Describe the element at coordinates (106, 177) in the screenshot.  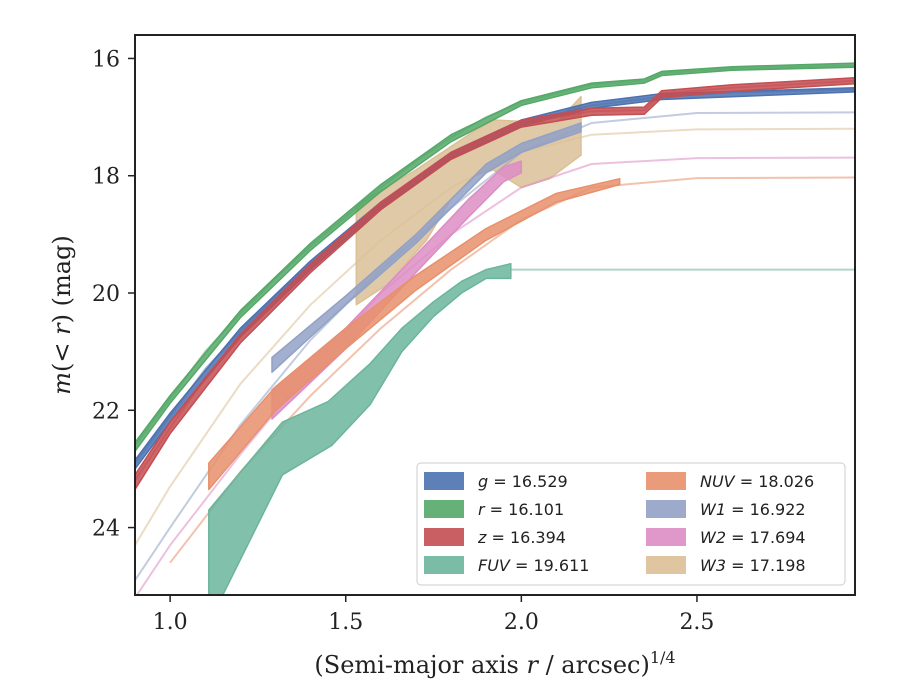
I see `y-tick-label: 18` at that location.